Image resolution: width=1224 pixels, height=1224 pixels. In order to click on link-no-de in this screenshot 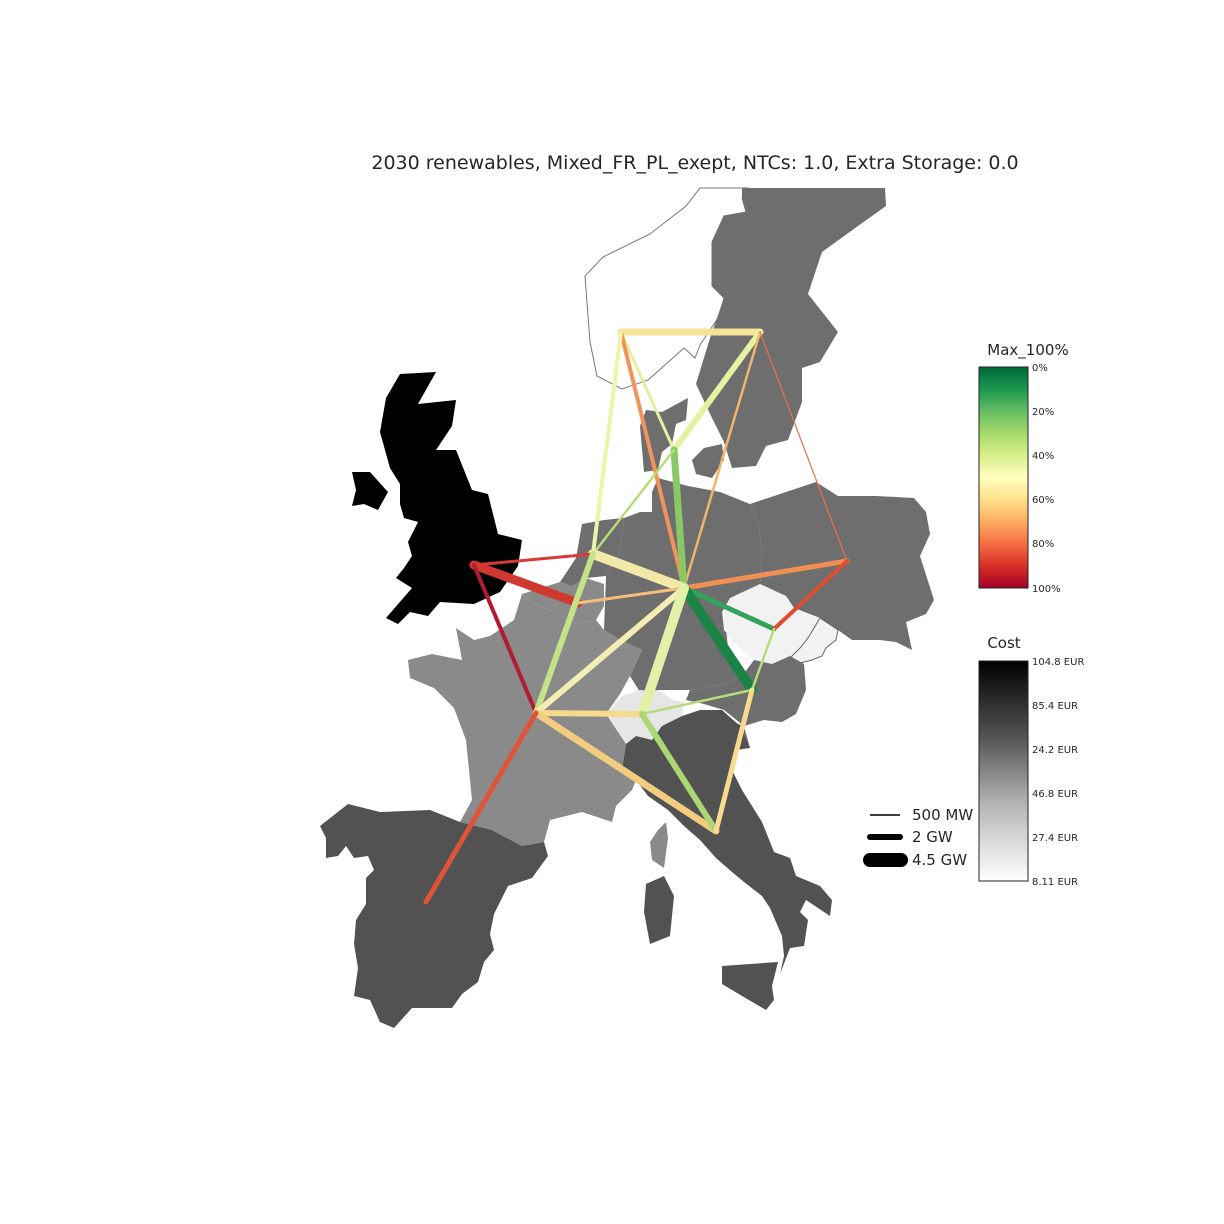, I will do `click(652, 460)`.